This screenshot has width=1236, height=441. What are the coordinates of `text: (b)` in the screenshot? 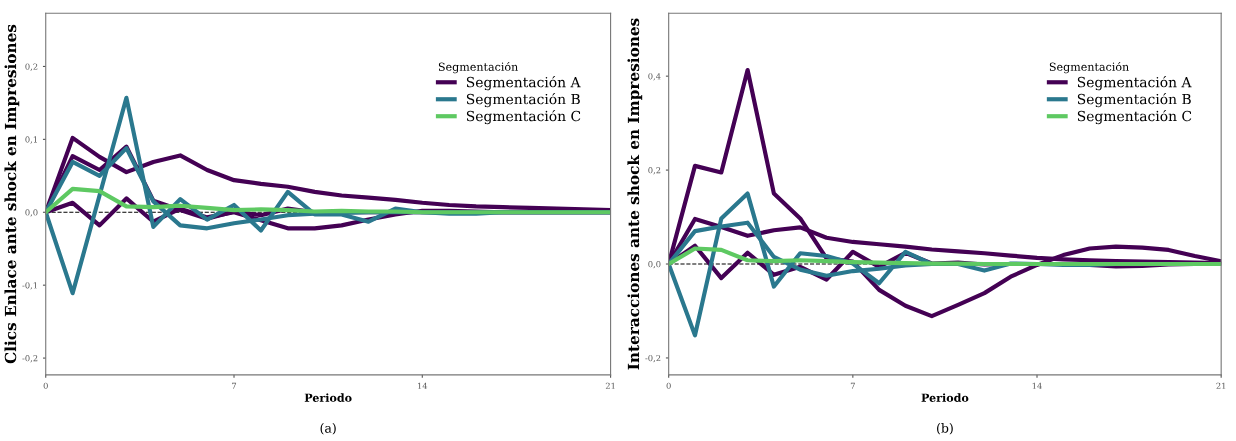 It's located at (945, 429).